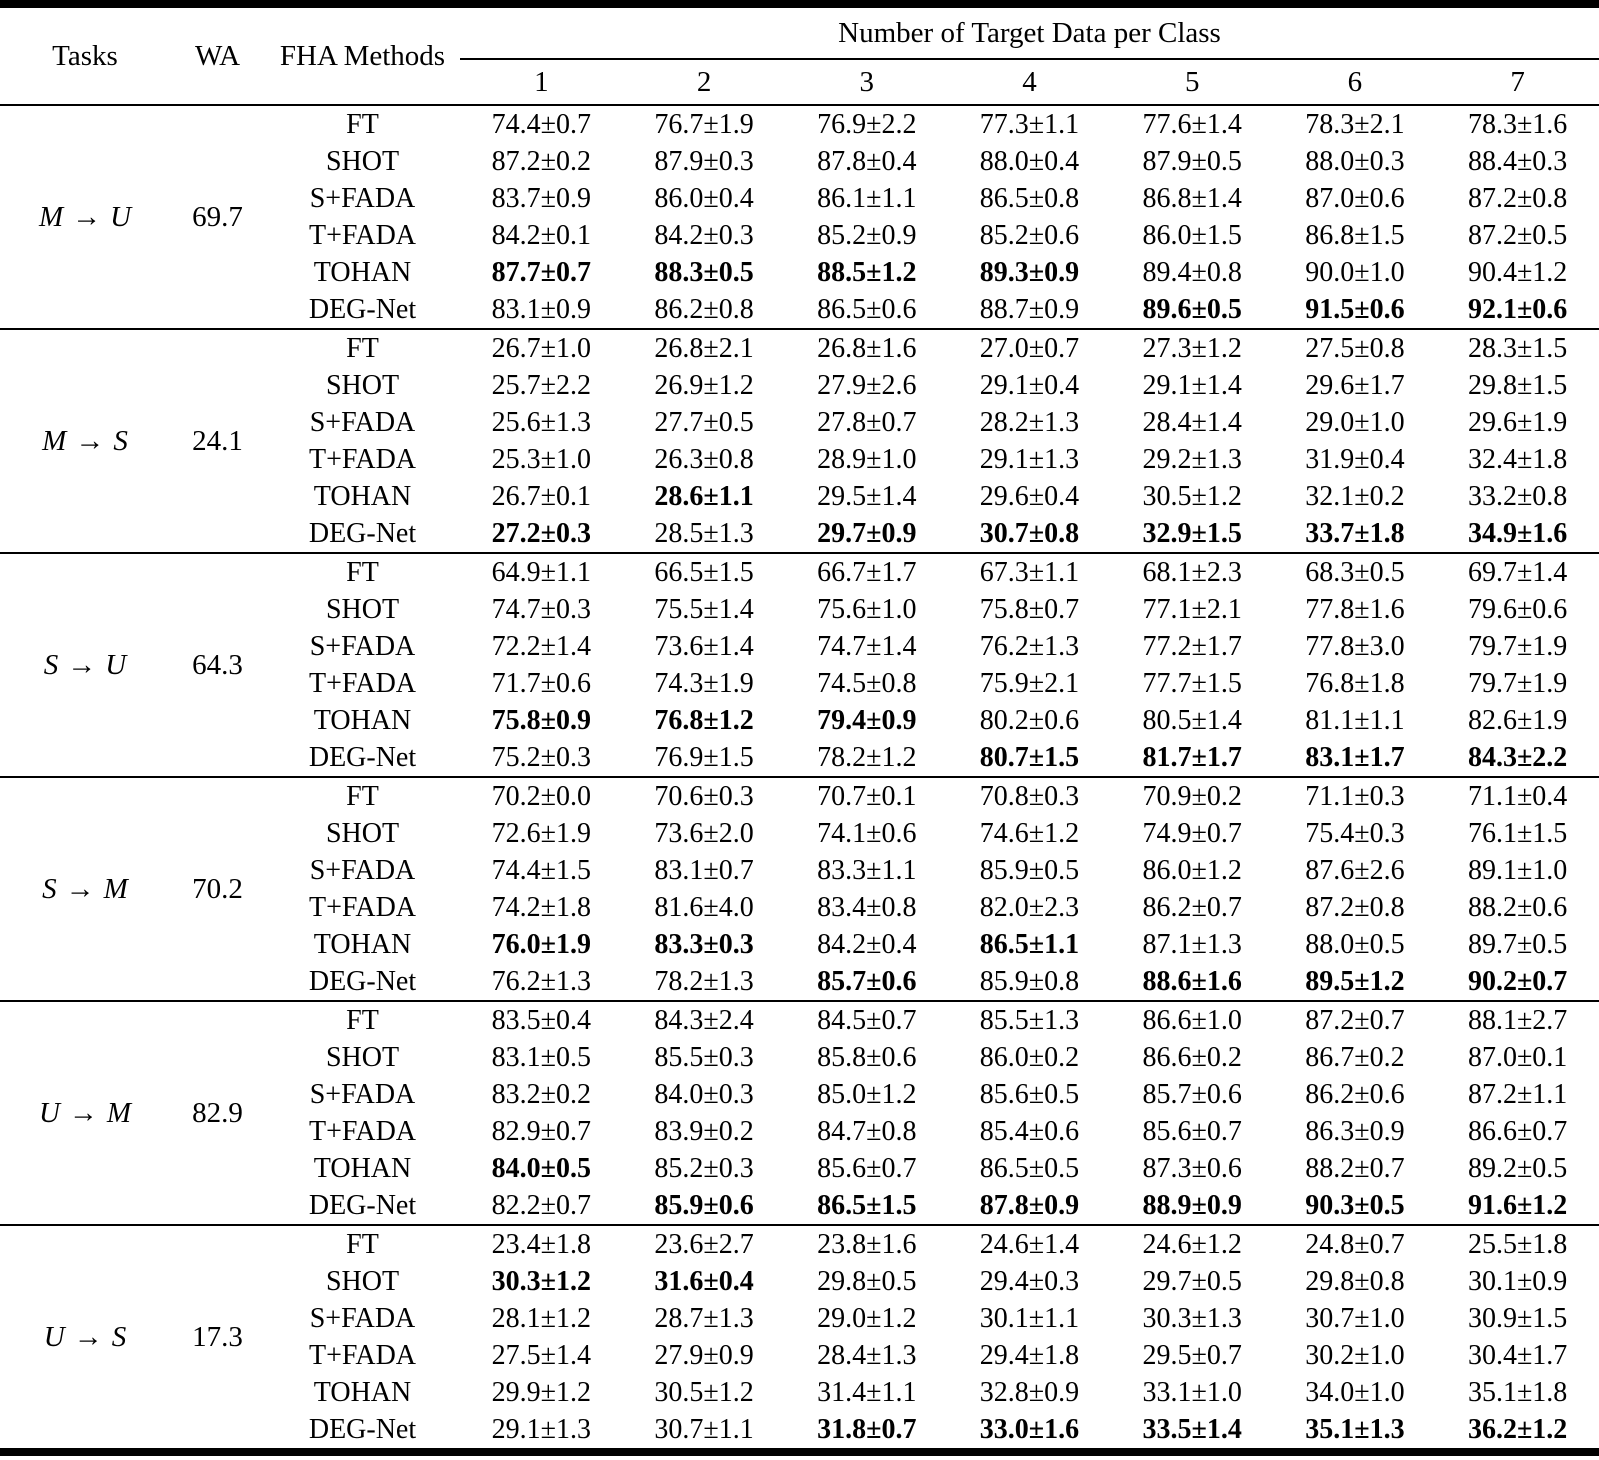 Image resolution: width=1599 pixels, height=1460 pixels. I want to click on value-cell: 72.6±1.9, so click(541, 833).